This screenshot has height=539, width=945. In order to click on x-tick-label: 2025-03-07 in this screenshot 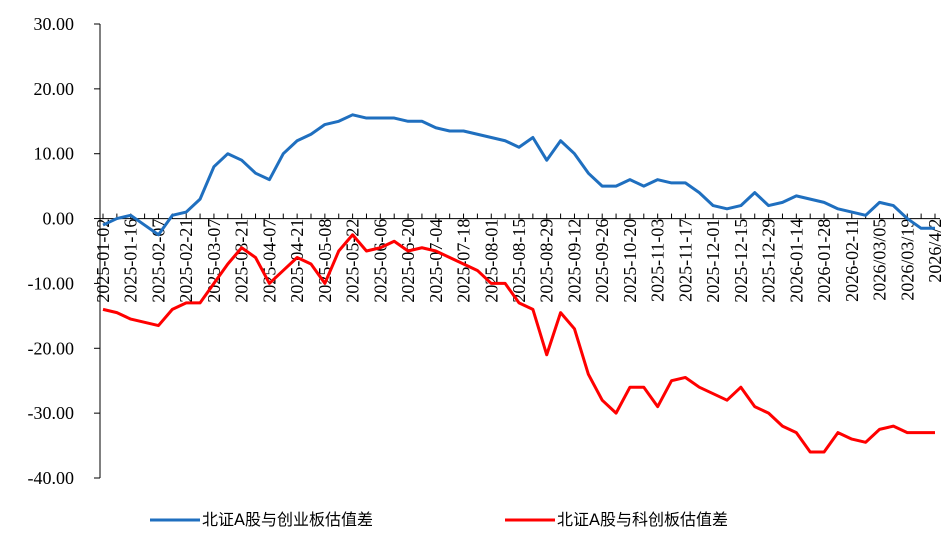, I will do `click(214, 261)`.